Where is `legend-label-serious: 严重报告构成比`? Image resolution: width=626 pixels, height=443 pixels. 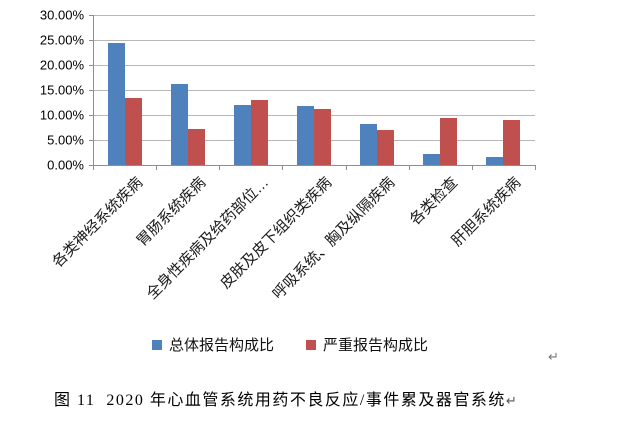 legend-label-serious: 严重报告构成比 is located at coordinates (376, 345).